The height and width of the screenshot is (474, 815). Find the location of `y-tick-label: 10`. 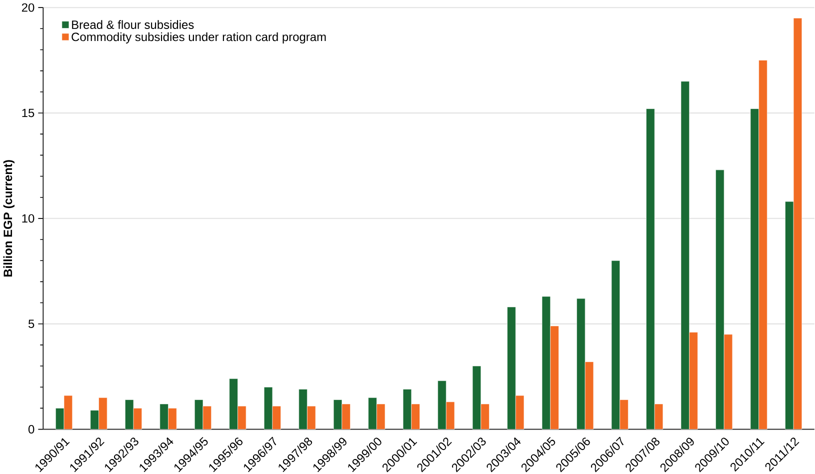

y-tick-label: 10 is located at coordinates (28, 218).